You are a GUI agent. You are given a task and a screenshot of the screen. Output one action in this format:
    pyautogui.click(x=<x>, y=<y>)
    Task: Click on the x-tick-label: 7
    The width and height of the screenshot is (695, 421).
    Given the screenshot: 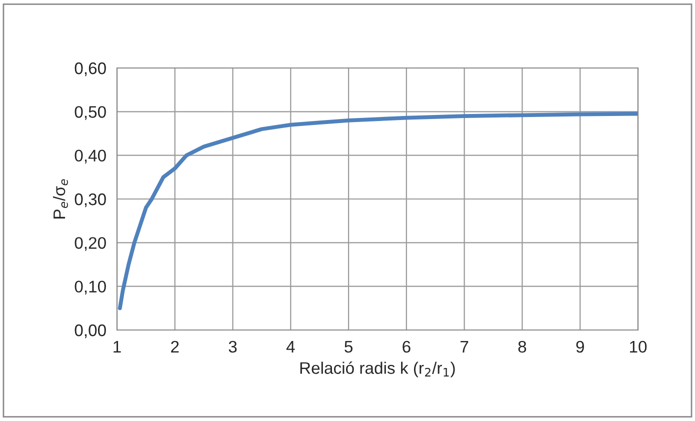 What is the action you would take?
    pyautogui.click(x=464, y=346)
    